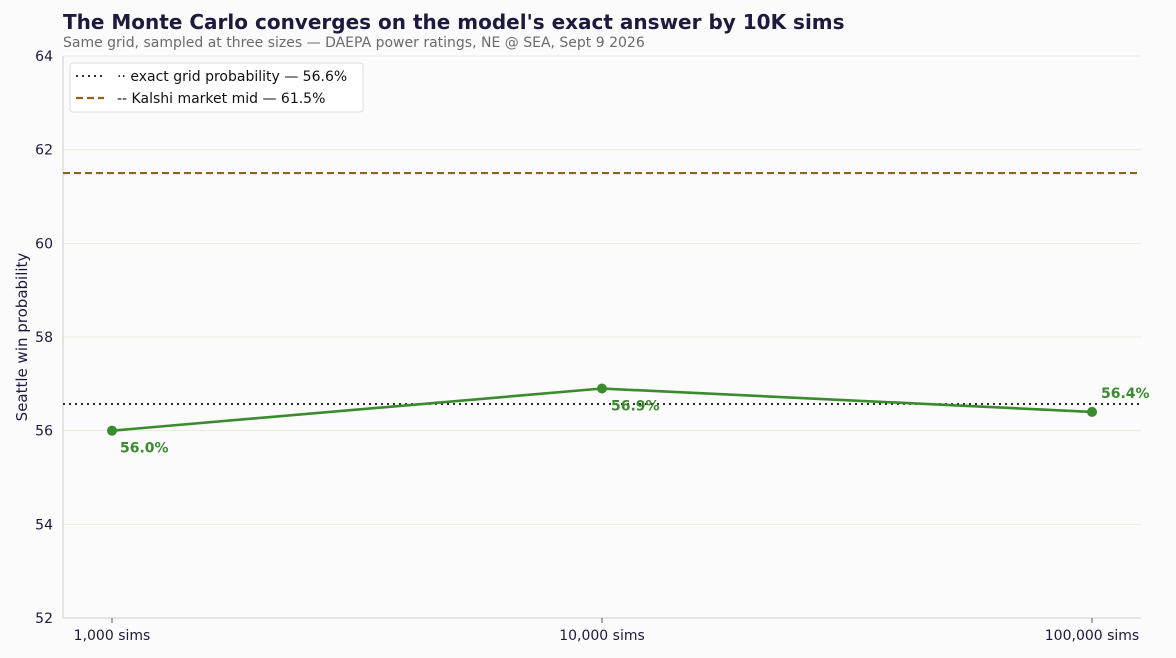 This screenshot has width=1176, height=658. Describe the element at coordinates (44, 525) in the screenshot. I see `y-tick-label: 54` at that location.